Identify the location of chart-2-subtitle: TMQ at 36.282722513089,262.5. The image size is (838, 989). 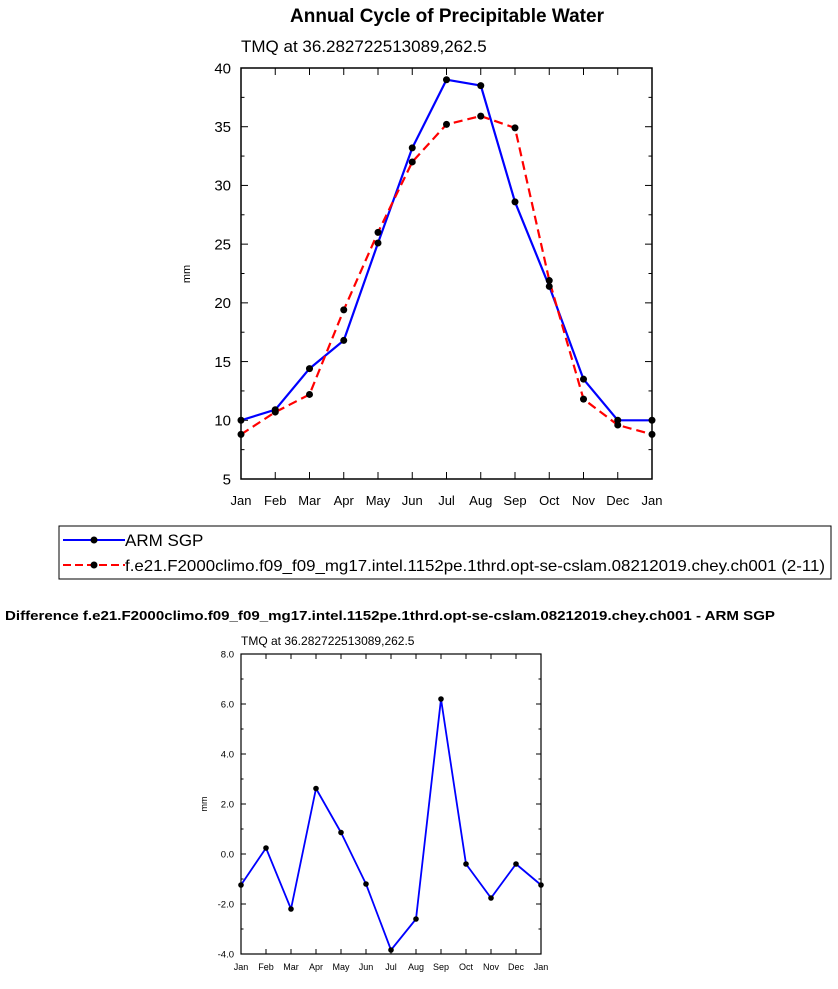
(328, 641).